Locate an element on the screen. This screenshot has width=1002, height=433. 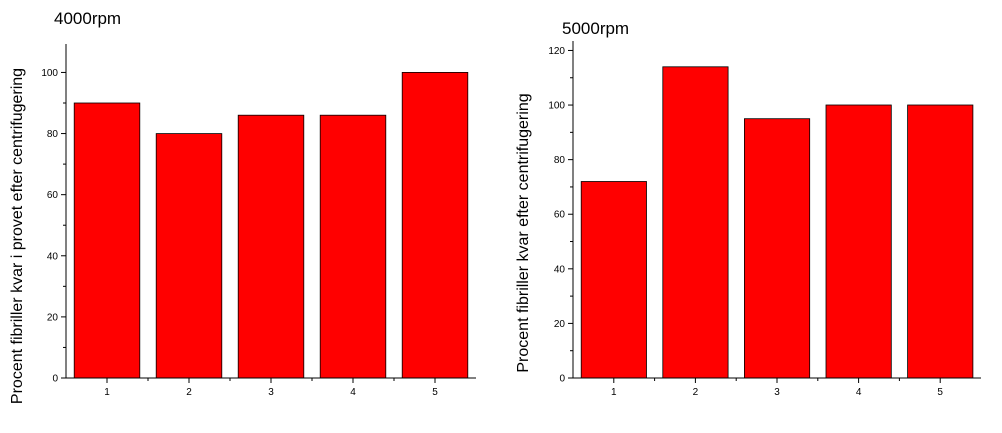
y-tick-label-5000rpm-100: 100 is located at coordinates (556, 106).